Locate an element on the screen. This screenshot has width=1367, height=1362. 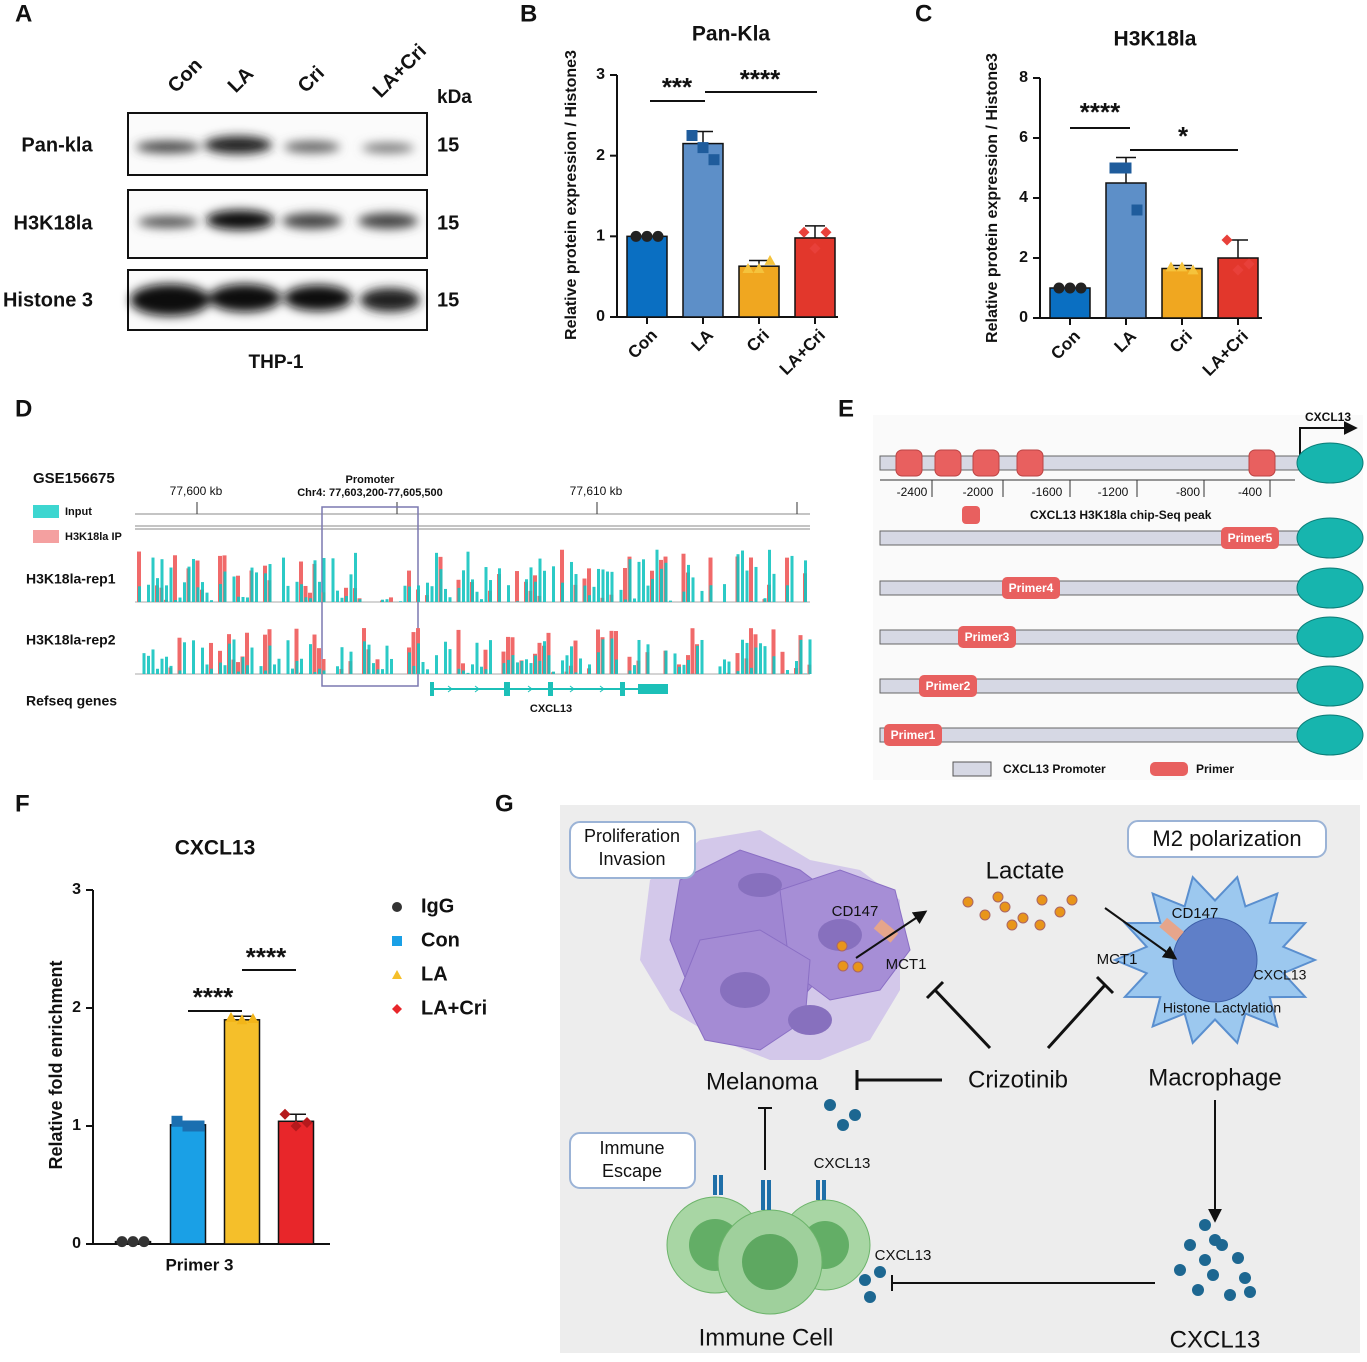
row-label: H3K18la is located at coordinates (54, 223).